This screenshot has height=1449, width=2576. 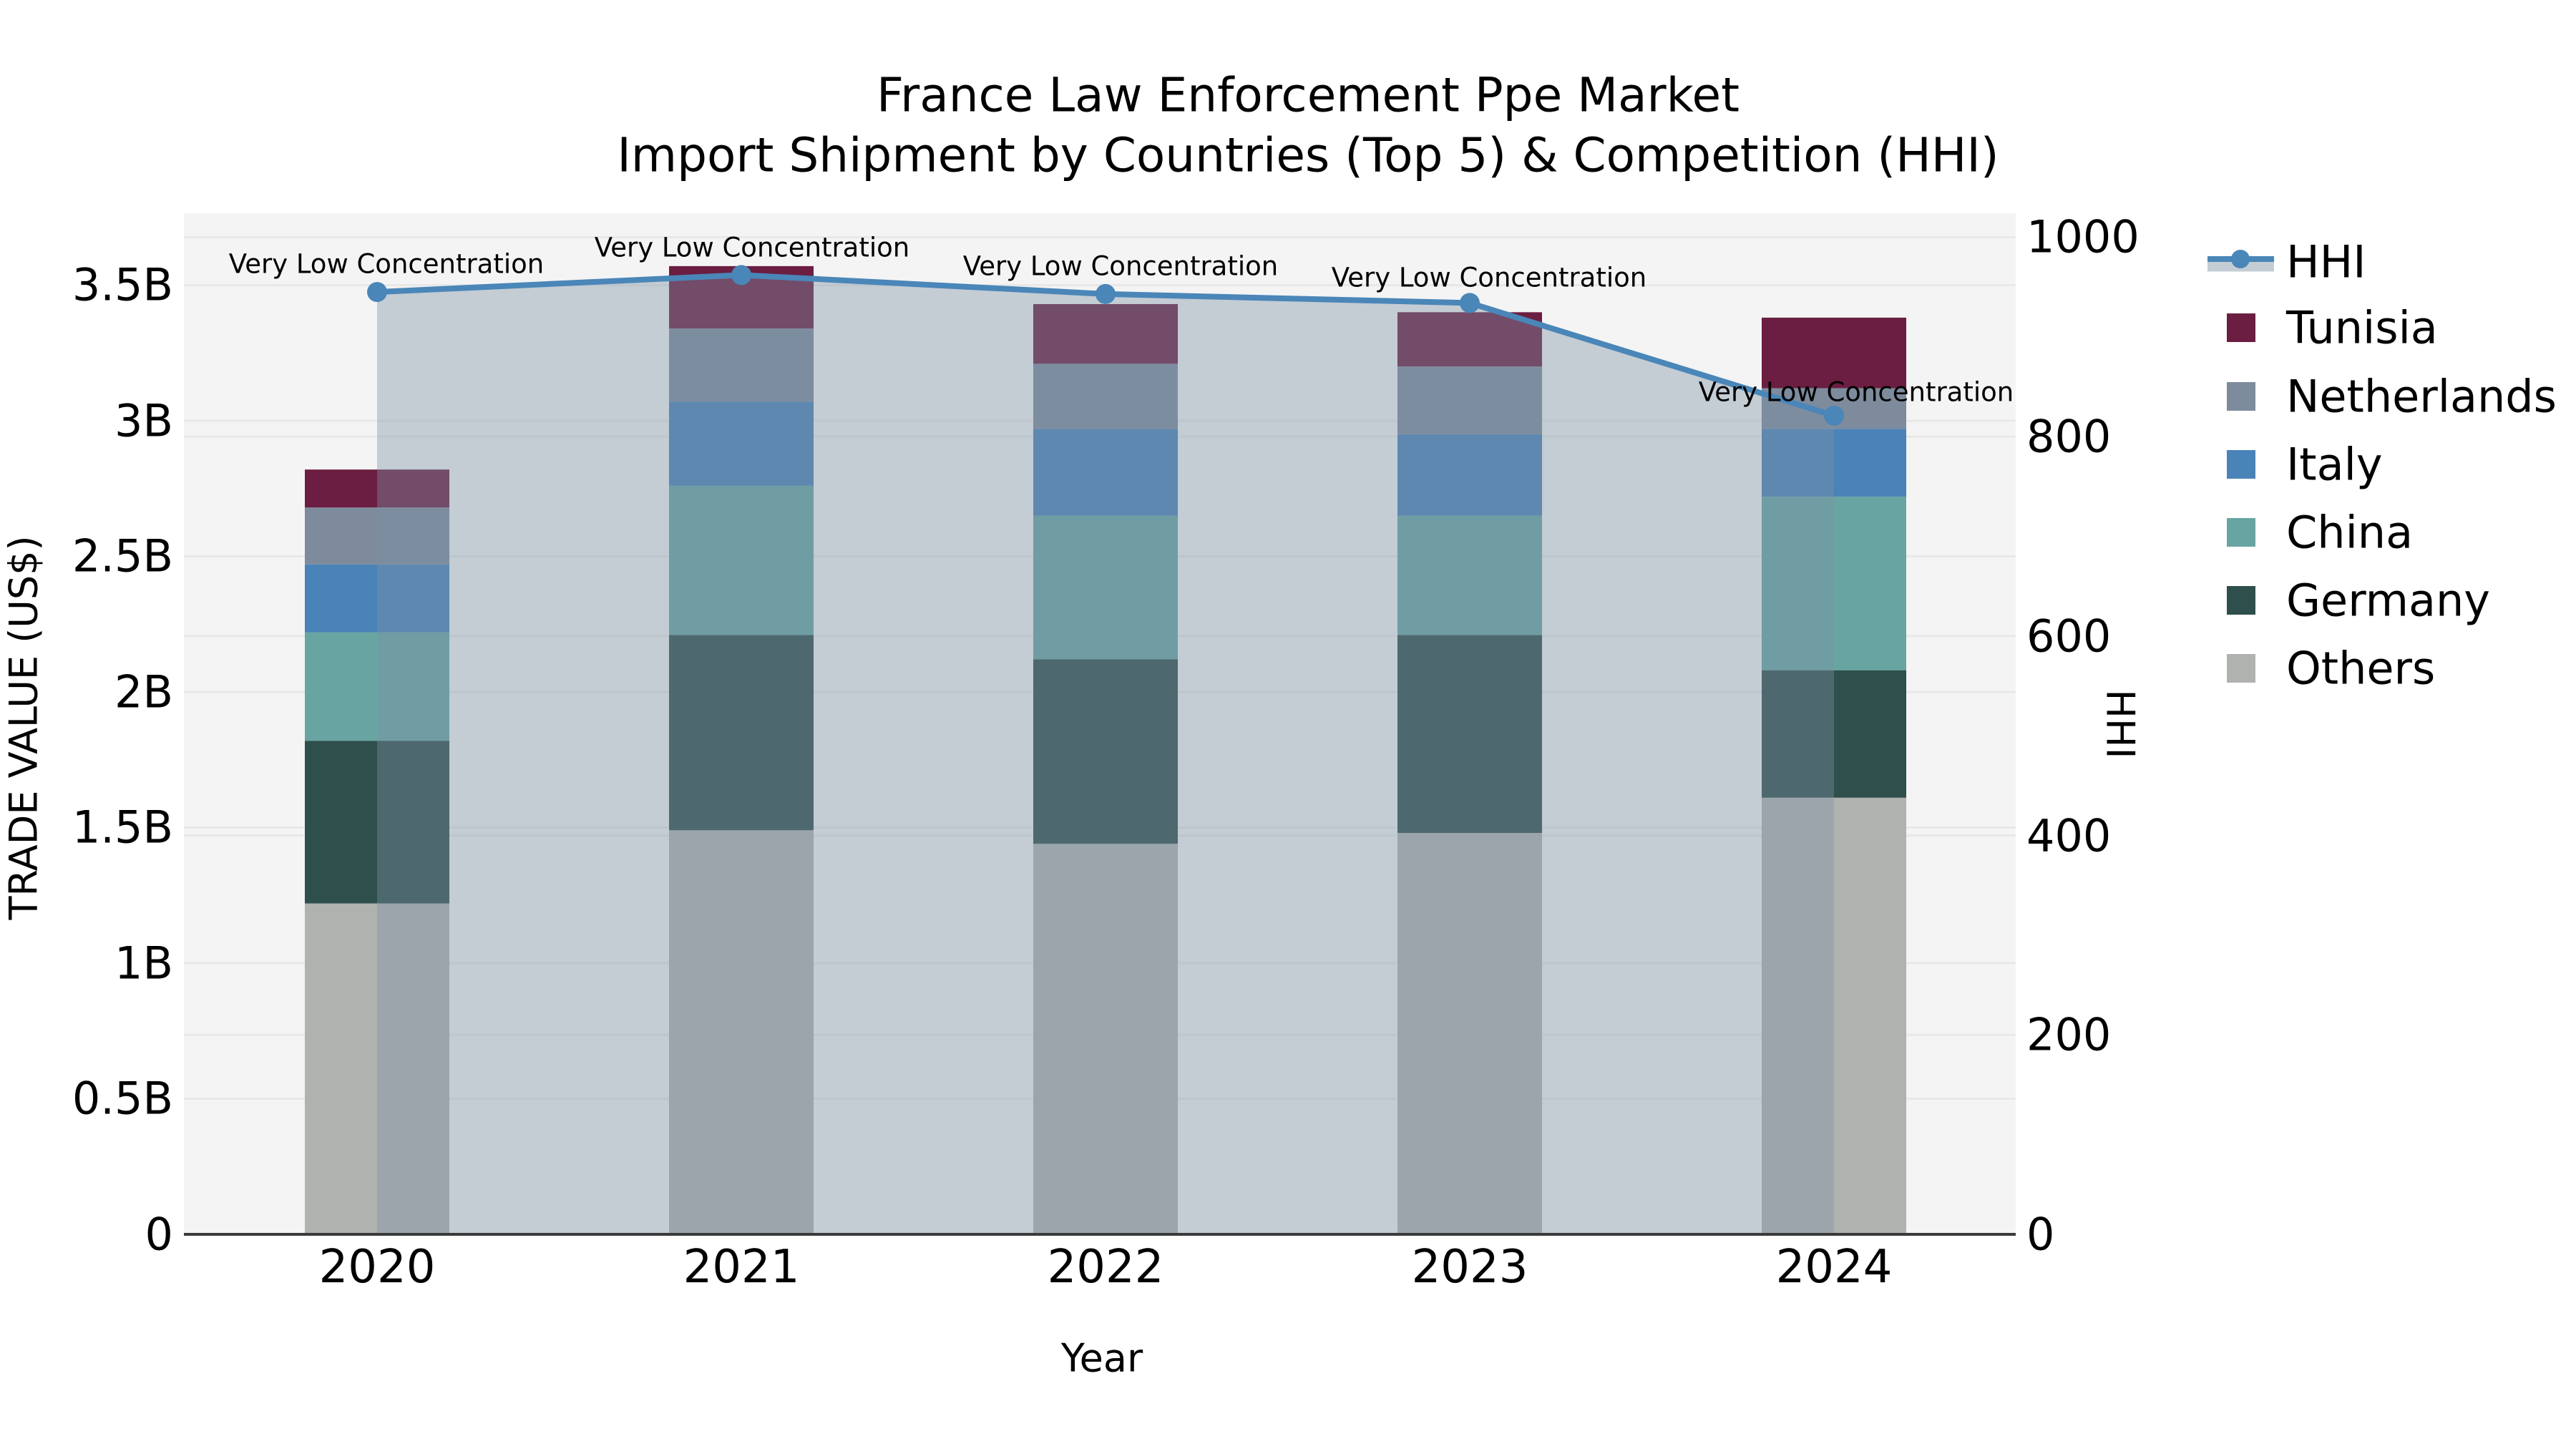 I want to click on bar-segment-tunisia-2023, so click(x=1469, y=339).